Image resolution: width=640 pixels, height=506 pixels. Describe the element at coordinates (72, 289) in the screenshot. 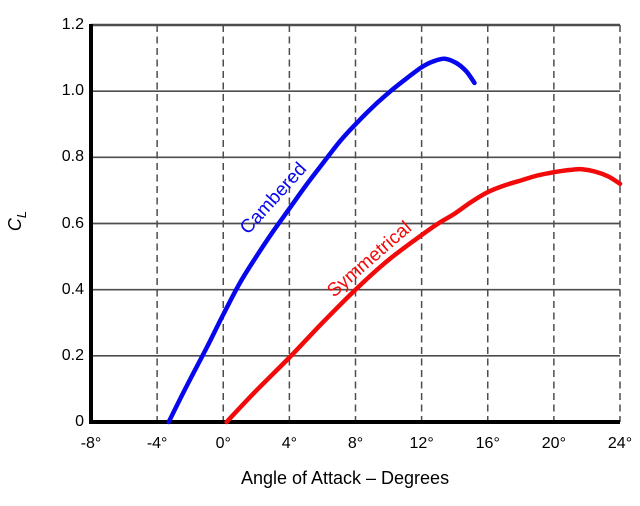

I see `y-tick-label: 0.4` at that location.